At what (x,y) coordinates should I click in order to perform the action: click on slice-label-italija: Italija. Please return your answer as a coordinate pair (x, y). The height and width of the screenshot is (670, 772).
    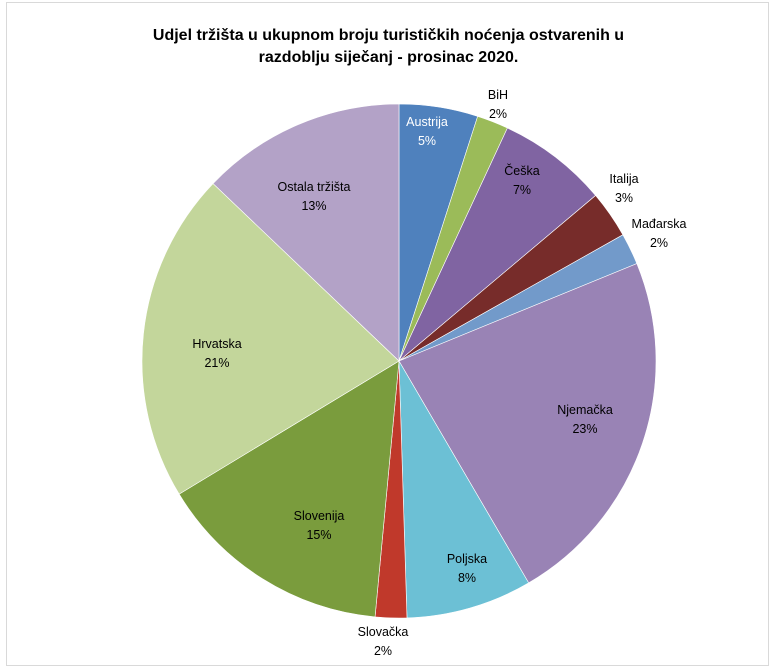
    Looking at the image, I should click on (623, 179).